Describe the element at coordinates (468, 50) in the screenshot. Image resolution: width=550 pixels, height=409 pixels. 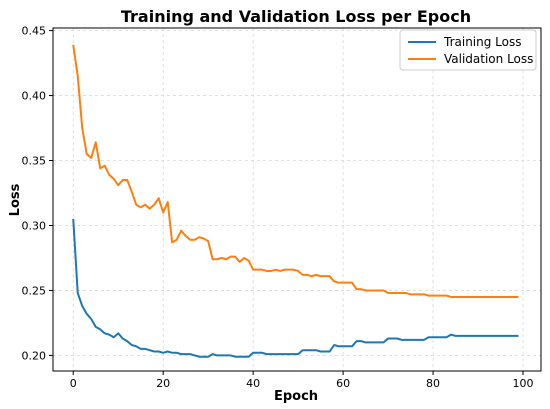
I see `legend: Training Loss Validation Loss` at that location.